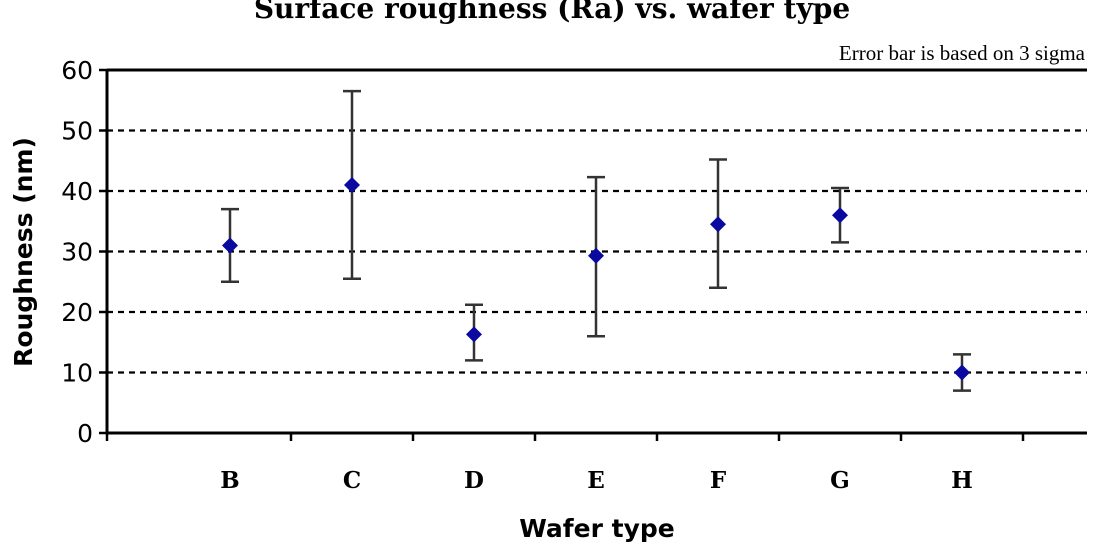 The image size is (1110, 545). Describe the element at coordinates (597, 528) in the screenshot. I see `x-axis-label: Wafer type` at that location.